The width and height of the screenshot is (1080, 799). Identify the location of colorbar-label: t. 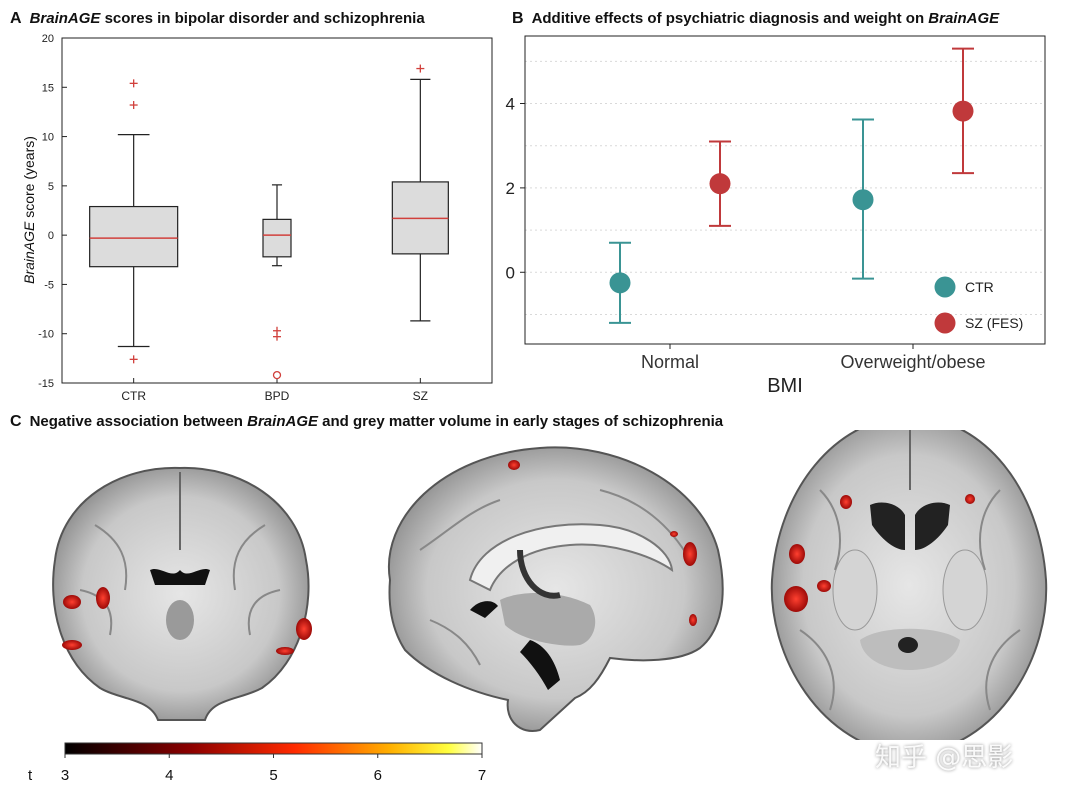
(30, 775).